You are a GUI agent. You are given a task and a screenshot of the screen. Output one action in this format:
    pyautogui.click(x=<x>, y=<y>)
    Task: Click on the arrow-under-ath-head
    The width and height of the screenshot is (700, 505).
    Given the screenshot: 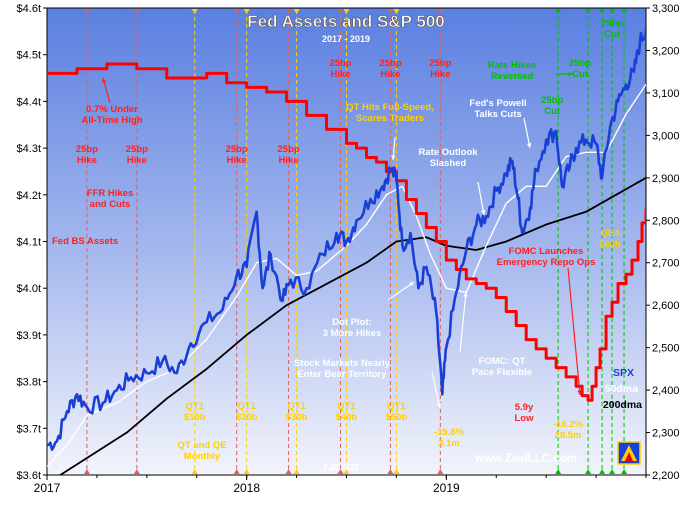 What is the action you would take?
    pyautogui.click(x=104, y=80)
    